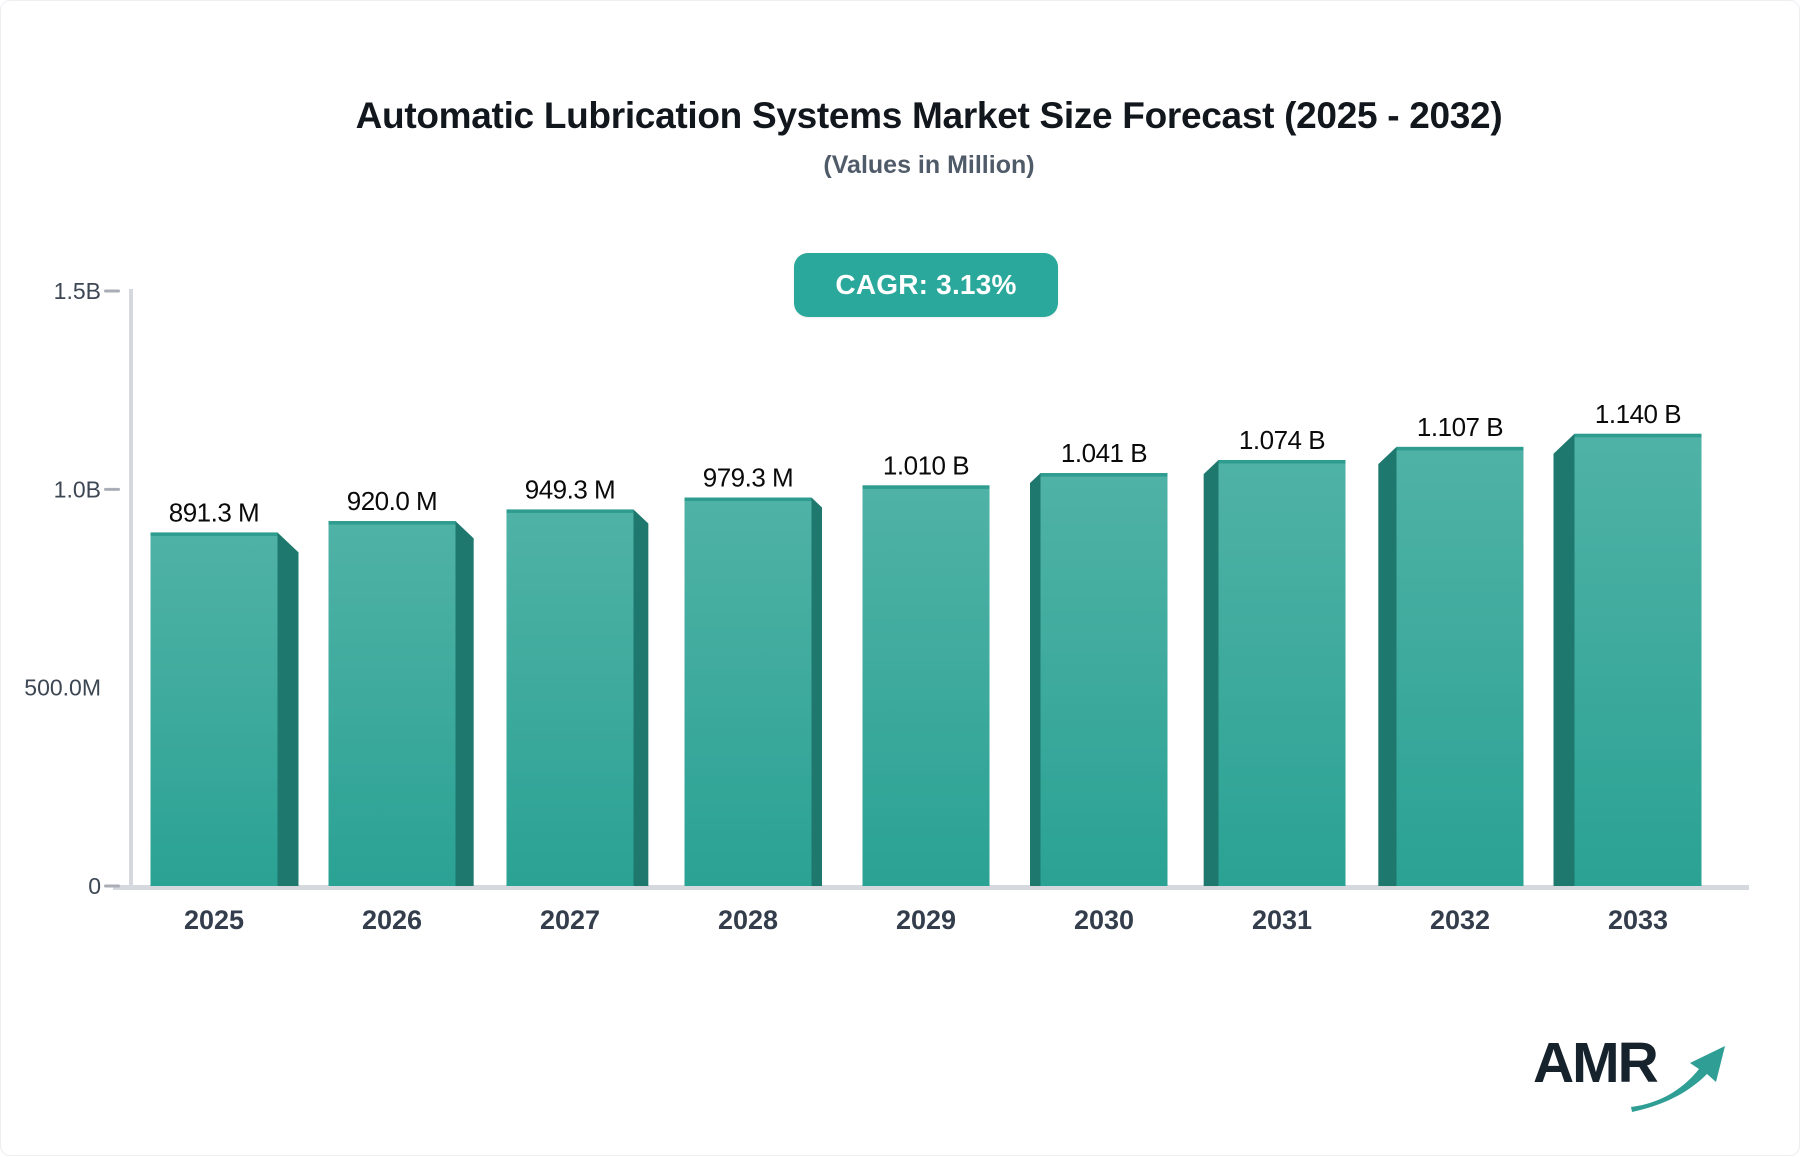 This screenshot has width=1800, height=1157. Describe the element at coordinates (748, 920) in the screenshot. I see `x-axis-label: 2028` at that location.